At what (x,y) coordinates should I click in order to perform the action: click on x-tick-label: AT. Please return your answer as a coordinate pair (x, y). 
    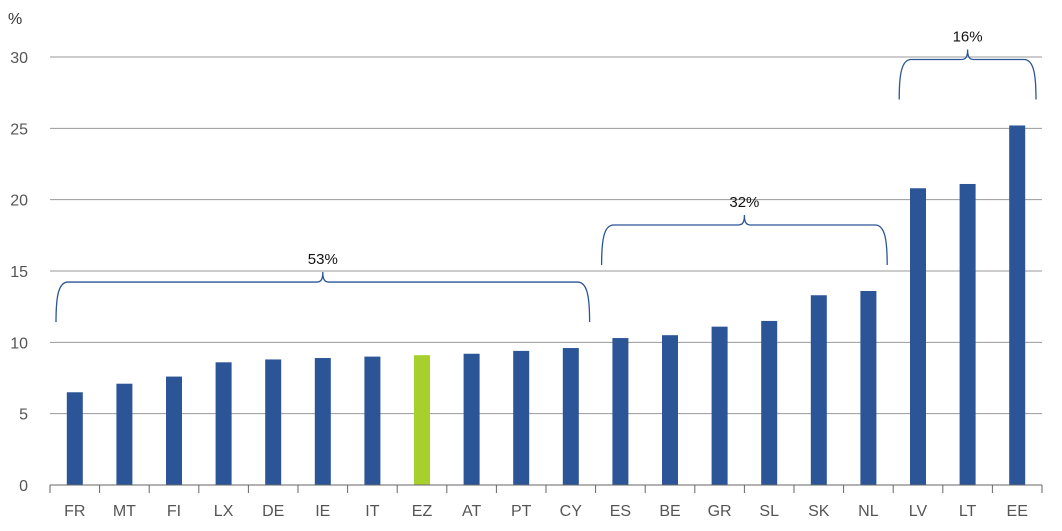
    Looking at the image, I should click on (471, 511).